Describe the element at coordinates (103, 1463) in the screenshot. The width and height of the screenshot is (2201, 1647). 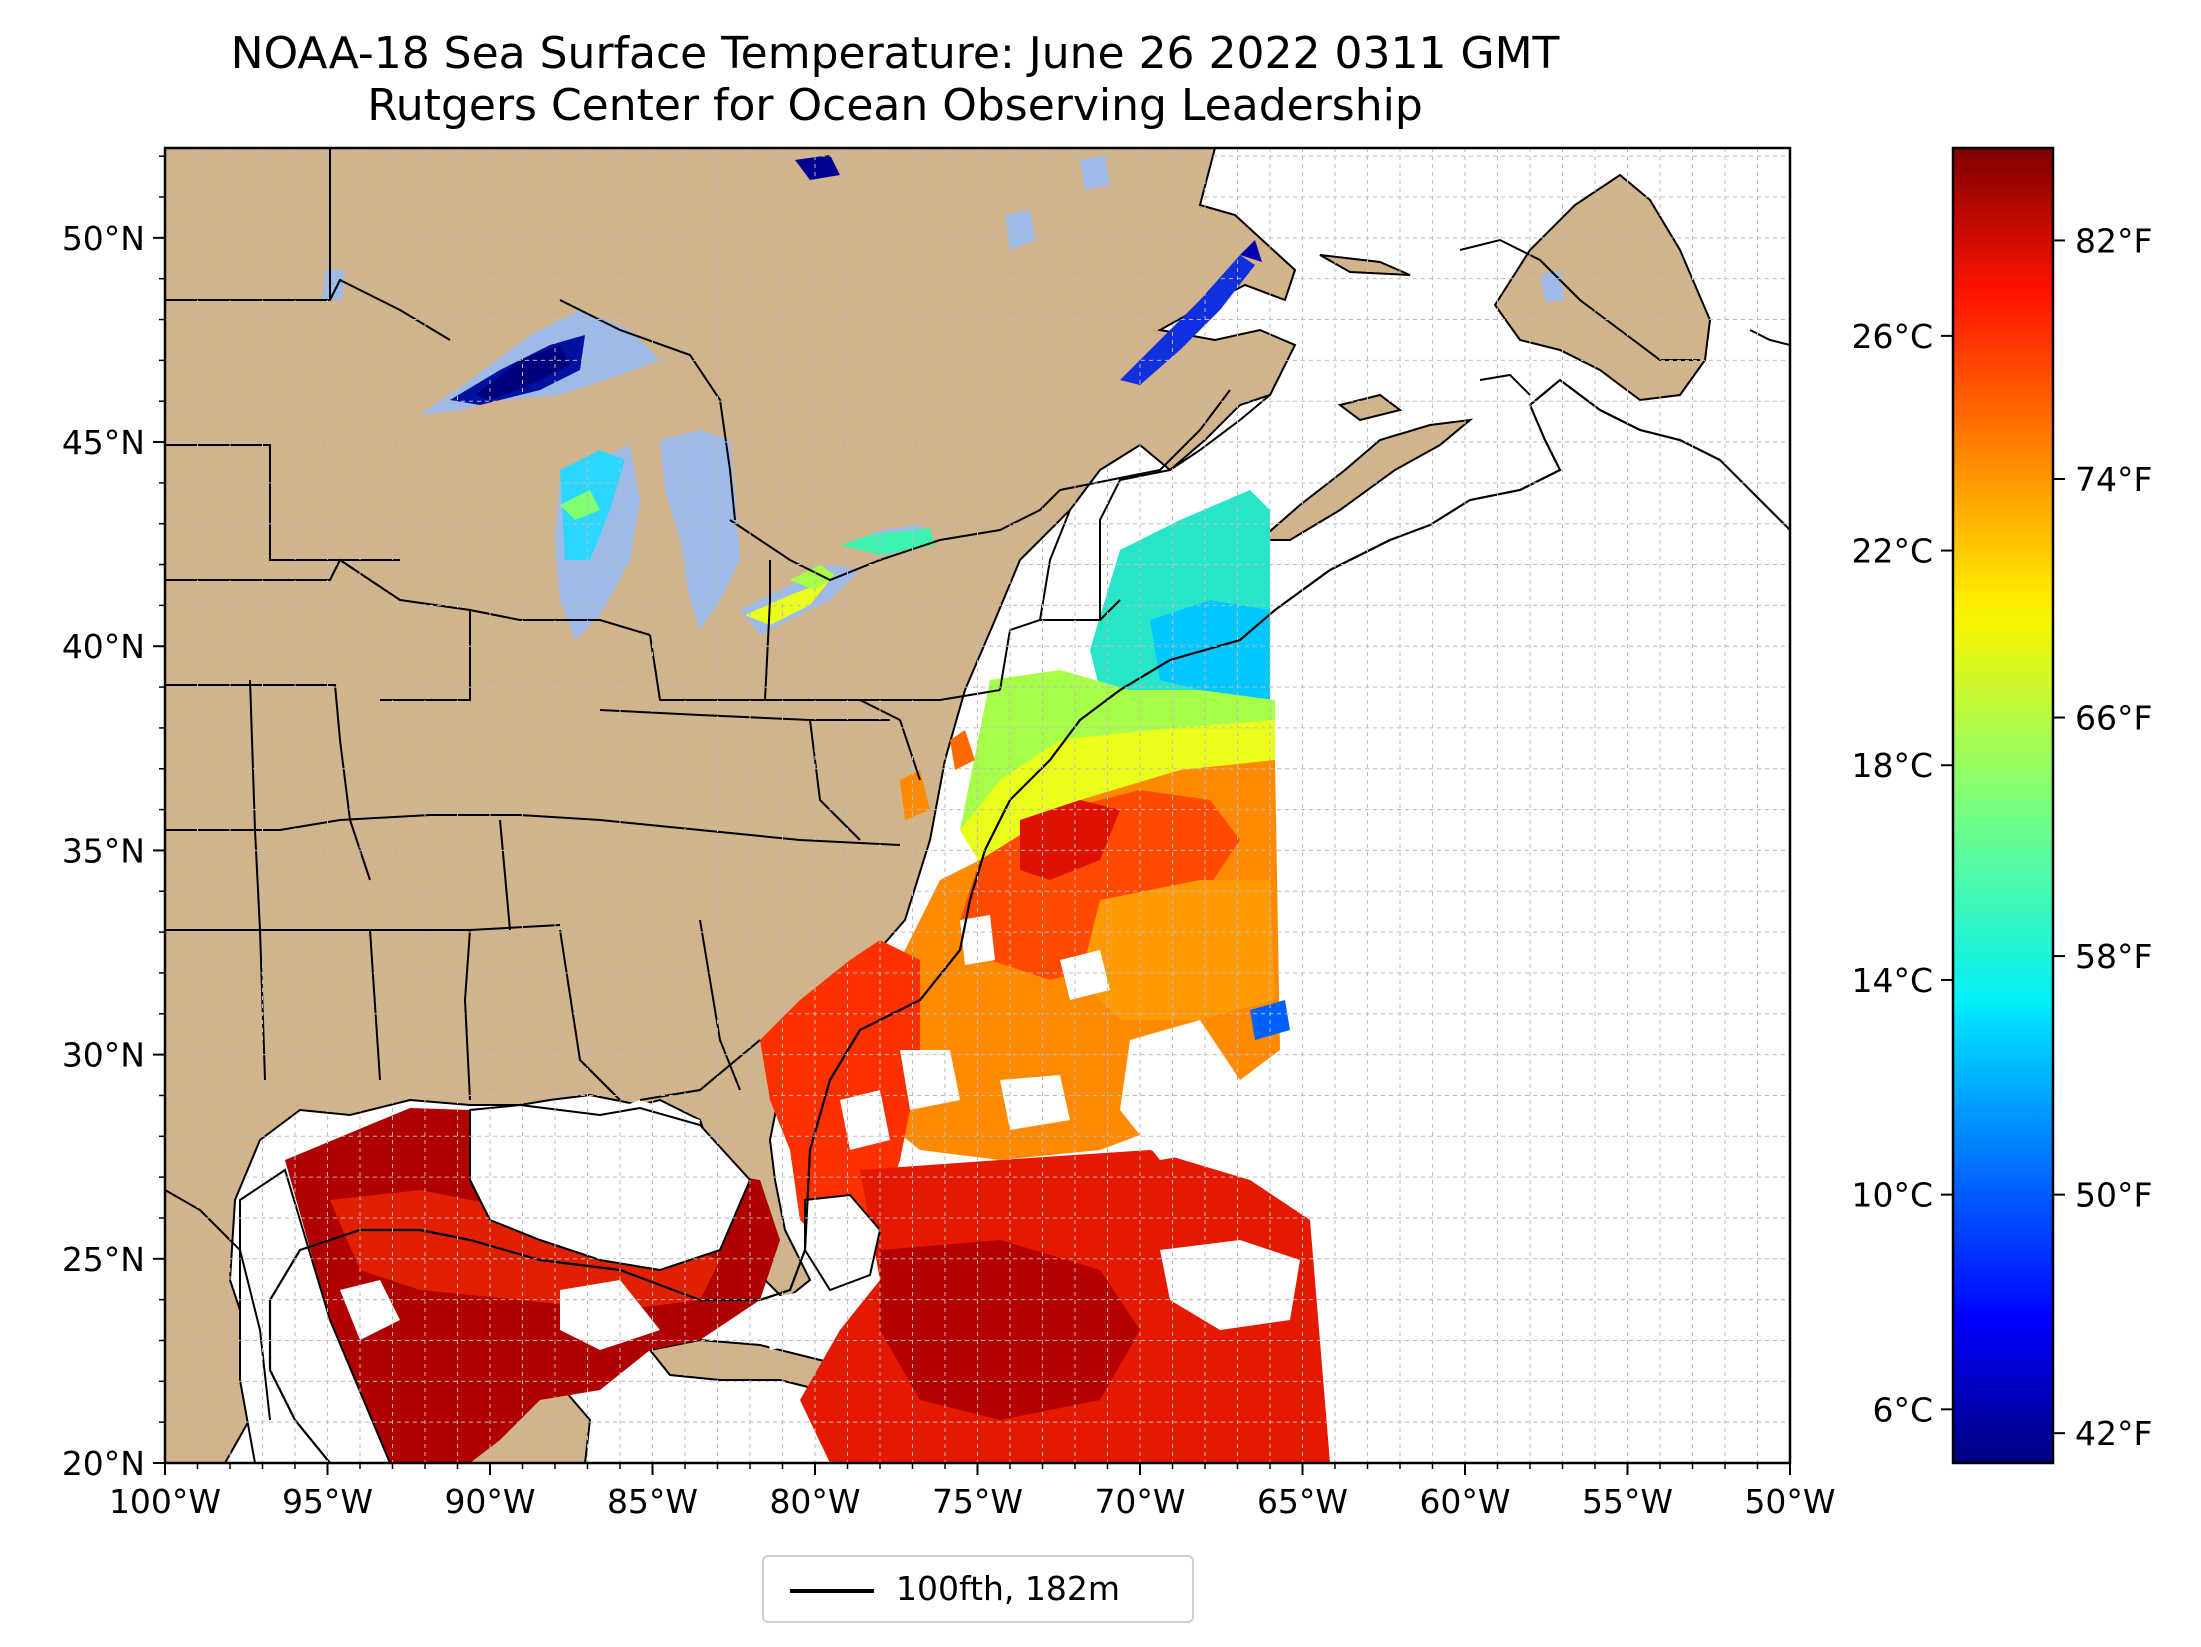
I see `lat-tick-label: 20°N` at that location.